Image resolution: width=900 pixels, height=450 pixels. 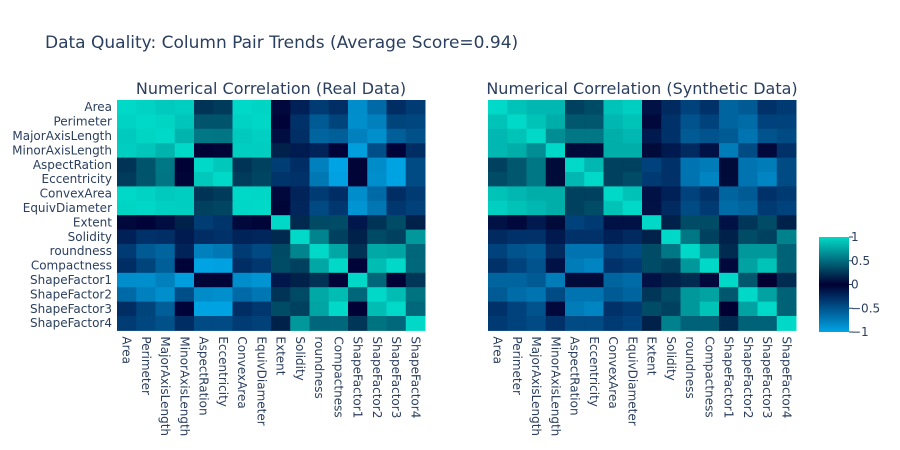 What do you see at coordinates (865, 308) in the screenshot?
I see `colorbar-tick-label: −0.5` at bounding box center [865, 308].